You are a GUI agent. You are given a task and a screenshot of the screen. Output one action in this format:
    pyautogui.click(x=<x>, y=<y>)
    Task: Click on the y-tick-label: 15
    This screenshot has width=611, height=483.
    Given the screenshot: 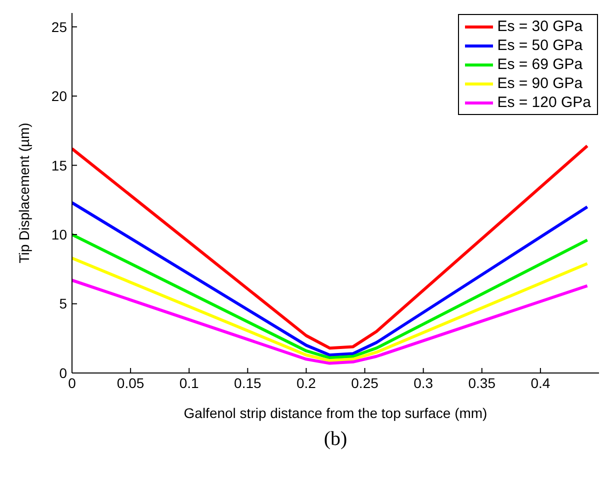 What is the action you would take?
    pyautogui.click(x=59, y=165)
    